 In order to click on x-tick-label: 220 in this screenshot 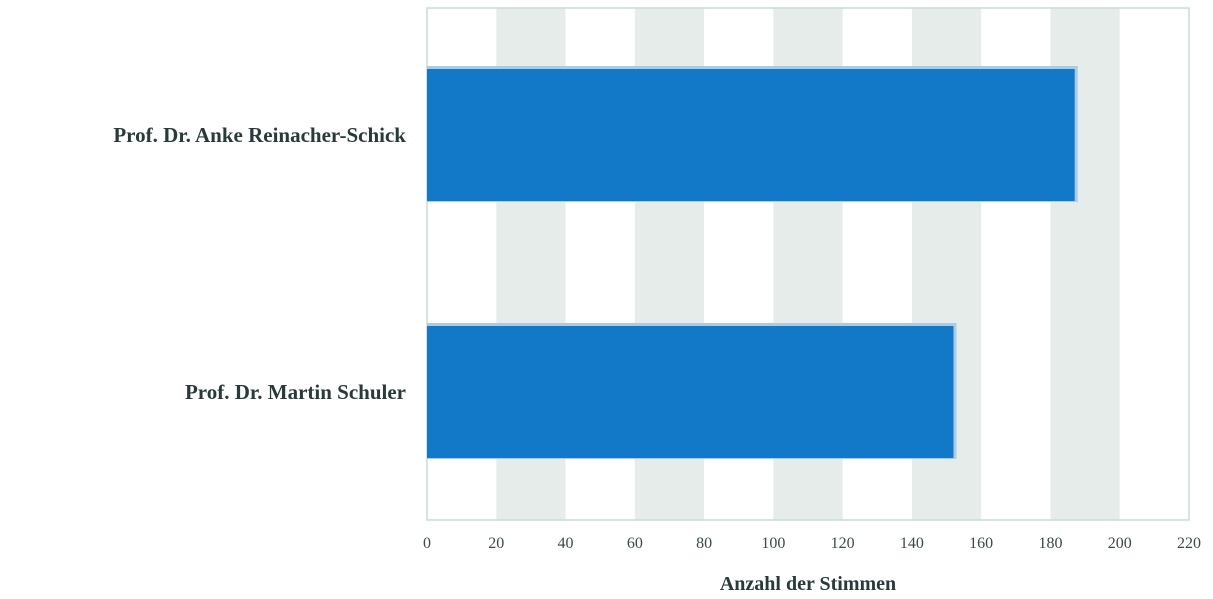, I will do `click(1189, 543)`.